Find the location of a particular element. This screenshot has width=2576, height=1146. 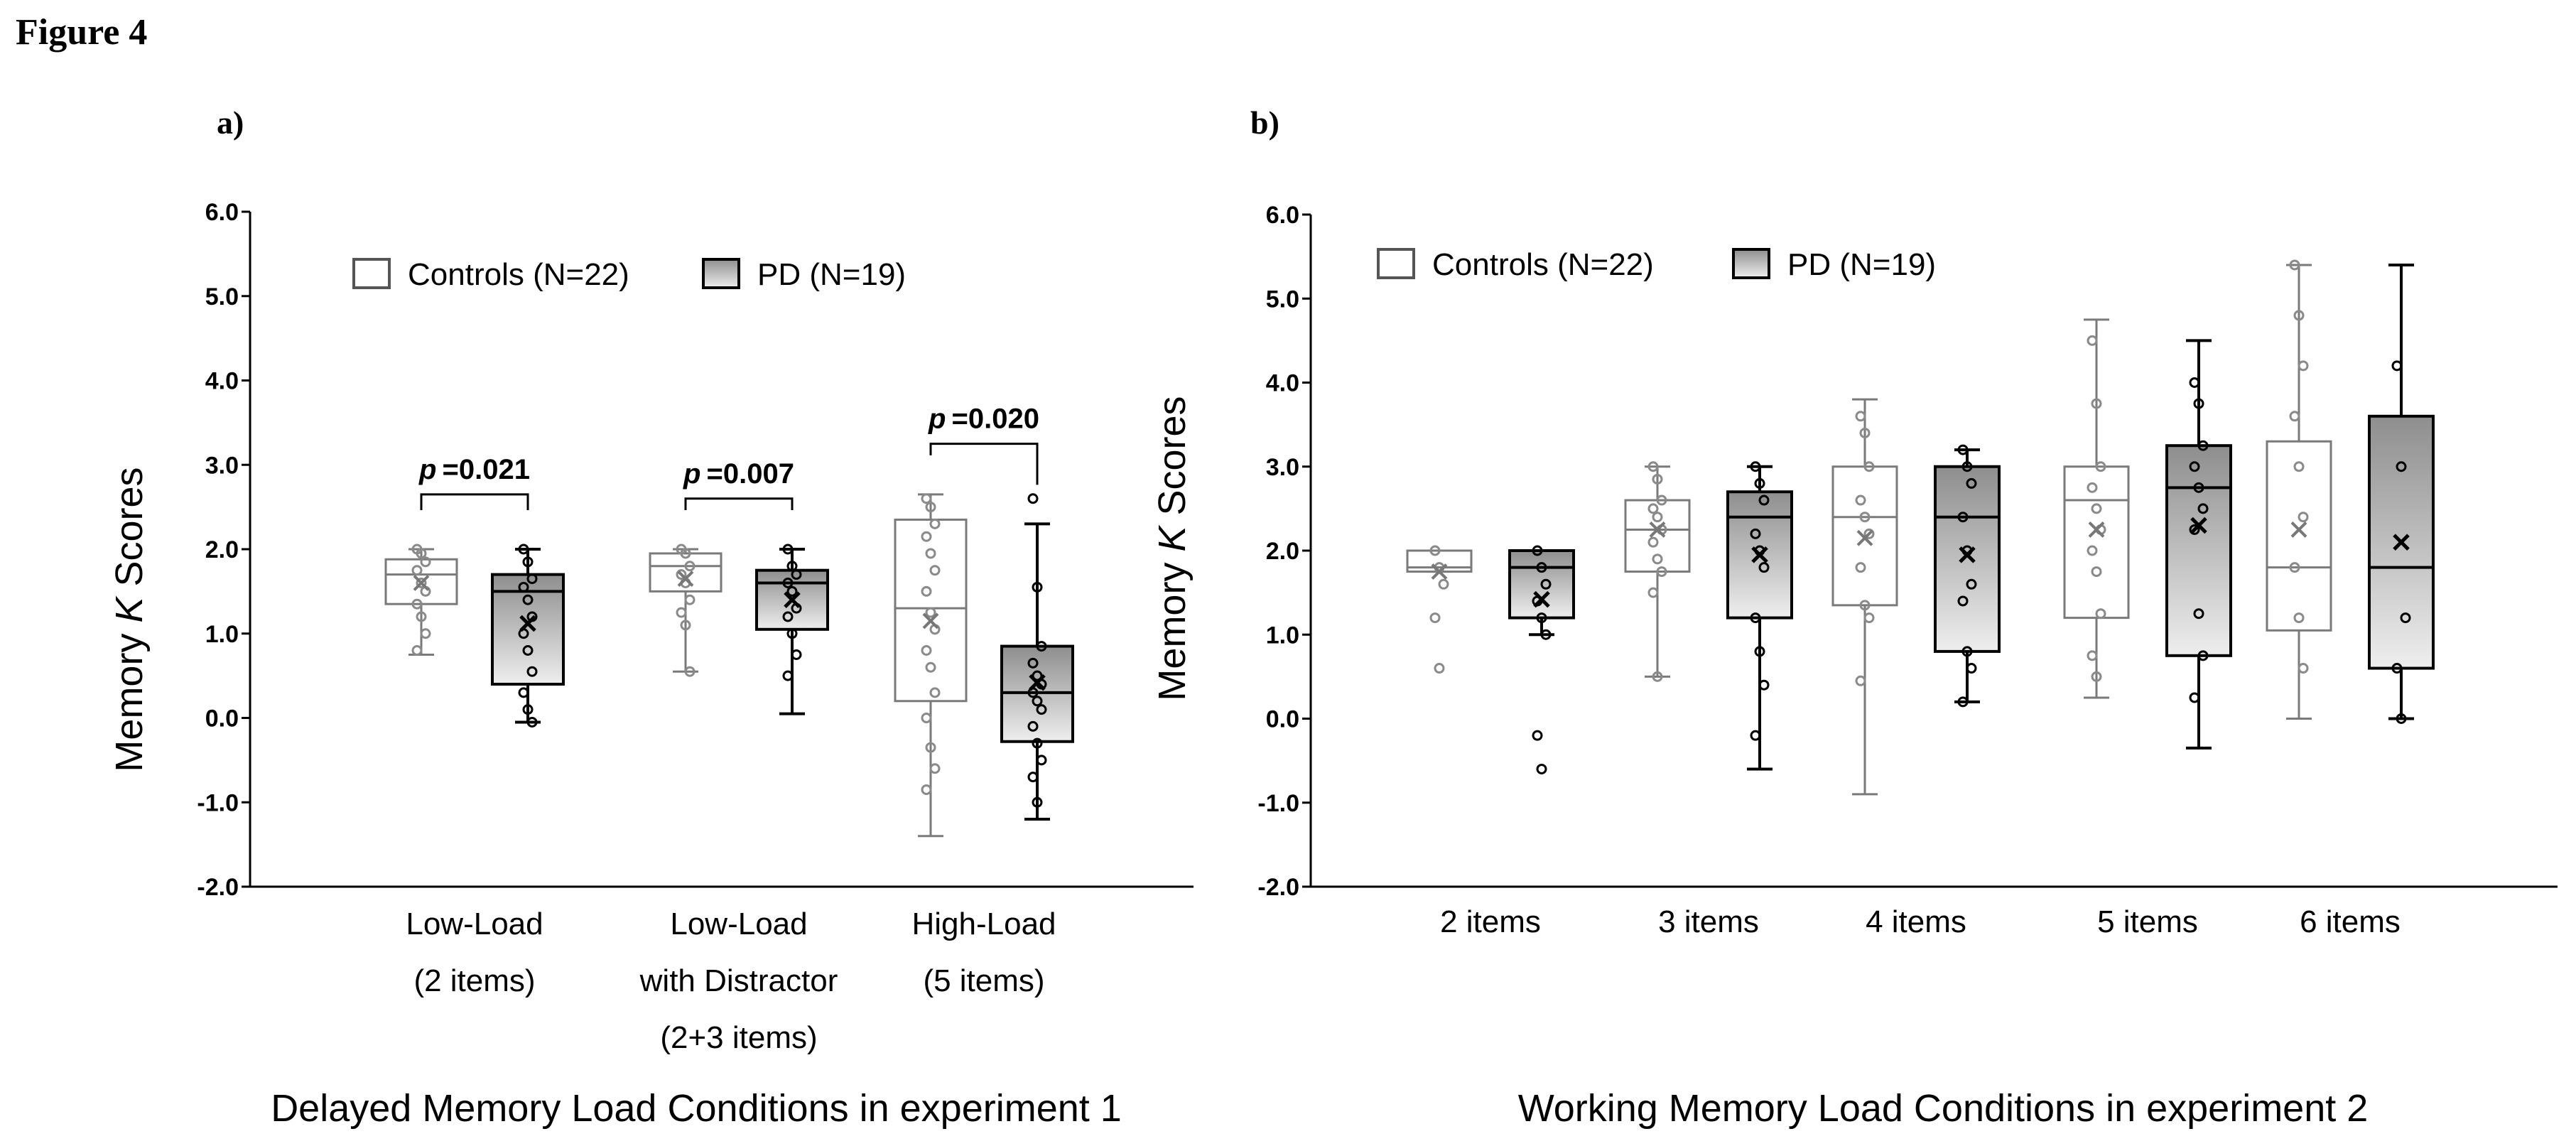

significance-bracket is located at coordinates (474, 501).